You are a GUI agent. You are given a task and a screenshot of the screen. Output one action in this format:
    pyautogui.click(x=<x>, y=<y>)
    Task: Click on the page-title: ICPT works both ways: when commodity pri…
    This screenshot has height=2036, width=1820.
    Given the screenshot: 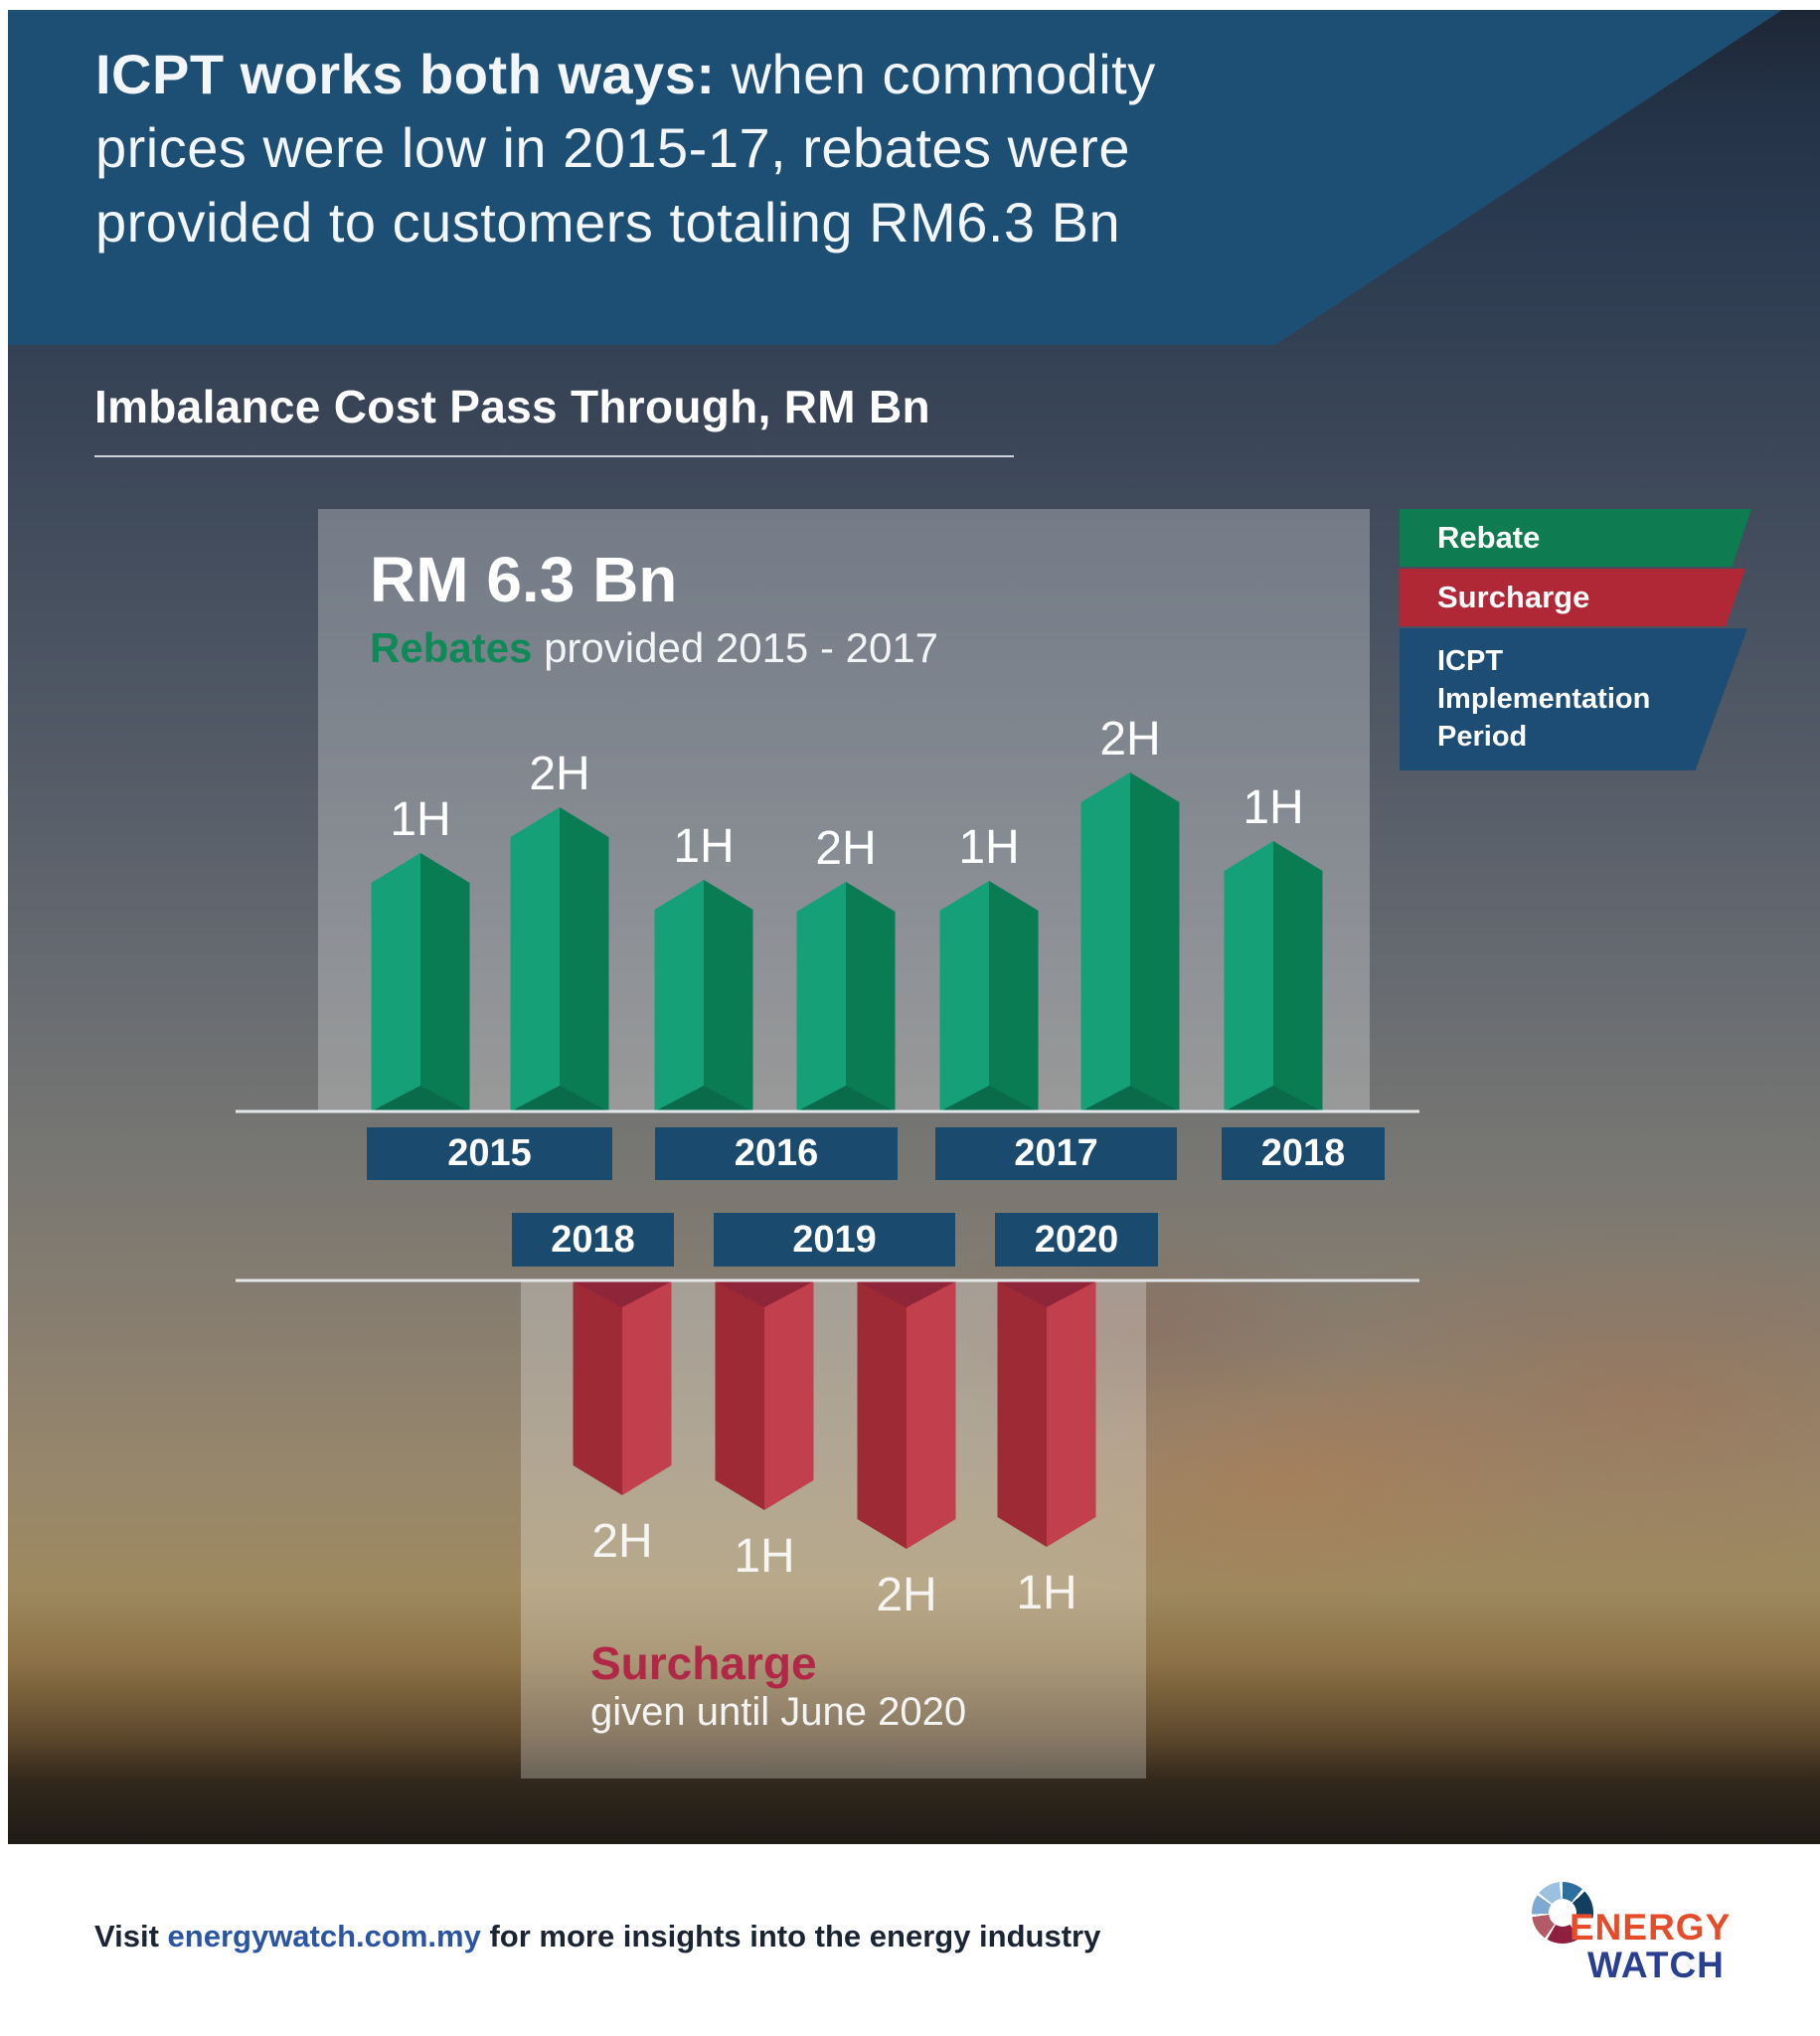 What is the action you would take?
    pyautogui.click(x=625, y=148)
    